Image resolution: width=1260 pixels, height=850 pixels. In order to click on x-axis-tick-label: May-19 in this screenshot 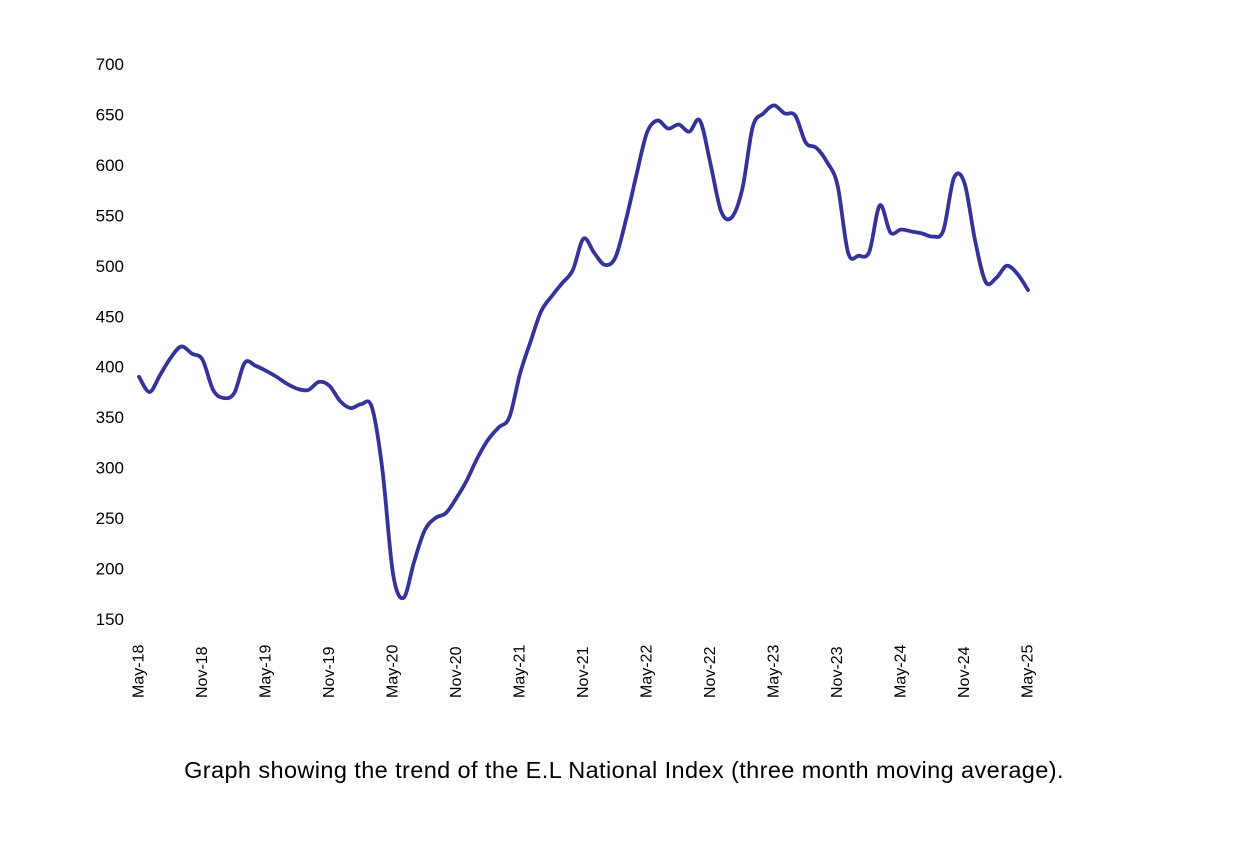, I will do `click(266, 671)`.